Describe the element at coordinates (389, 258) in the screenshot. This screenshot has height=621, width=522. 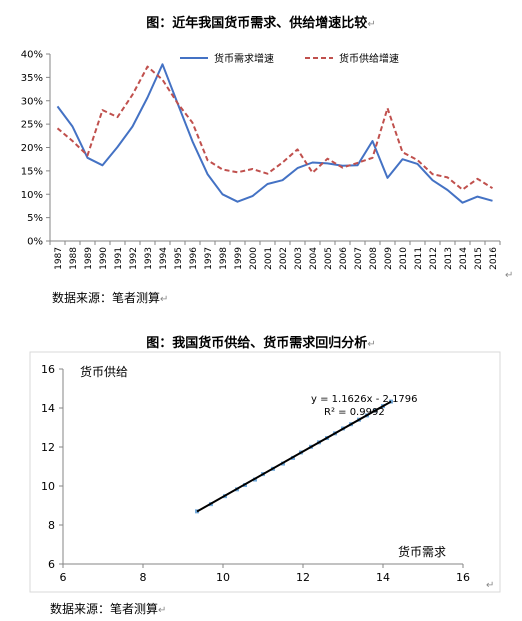
I see `x-tick-label: 2009` at that location.